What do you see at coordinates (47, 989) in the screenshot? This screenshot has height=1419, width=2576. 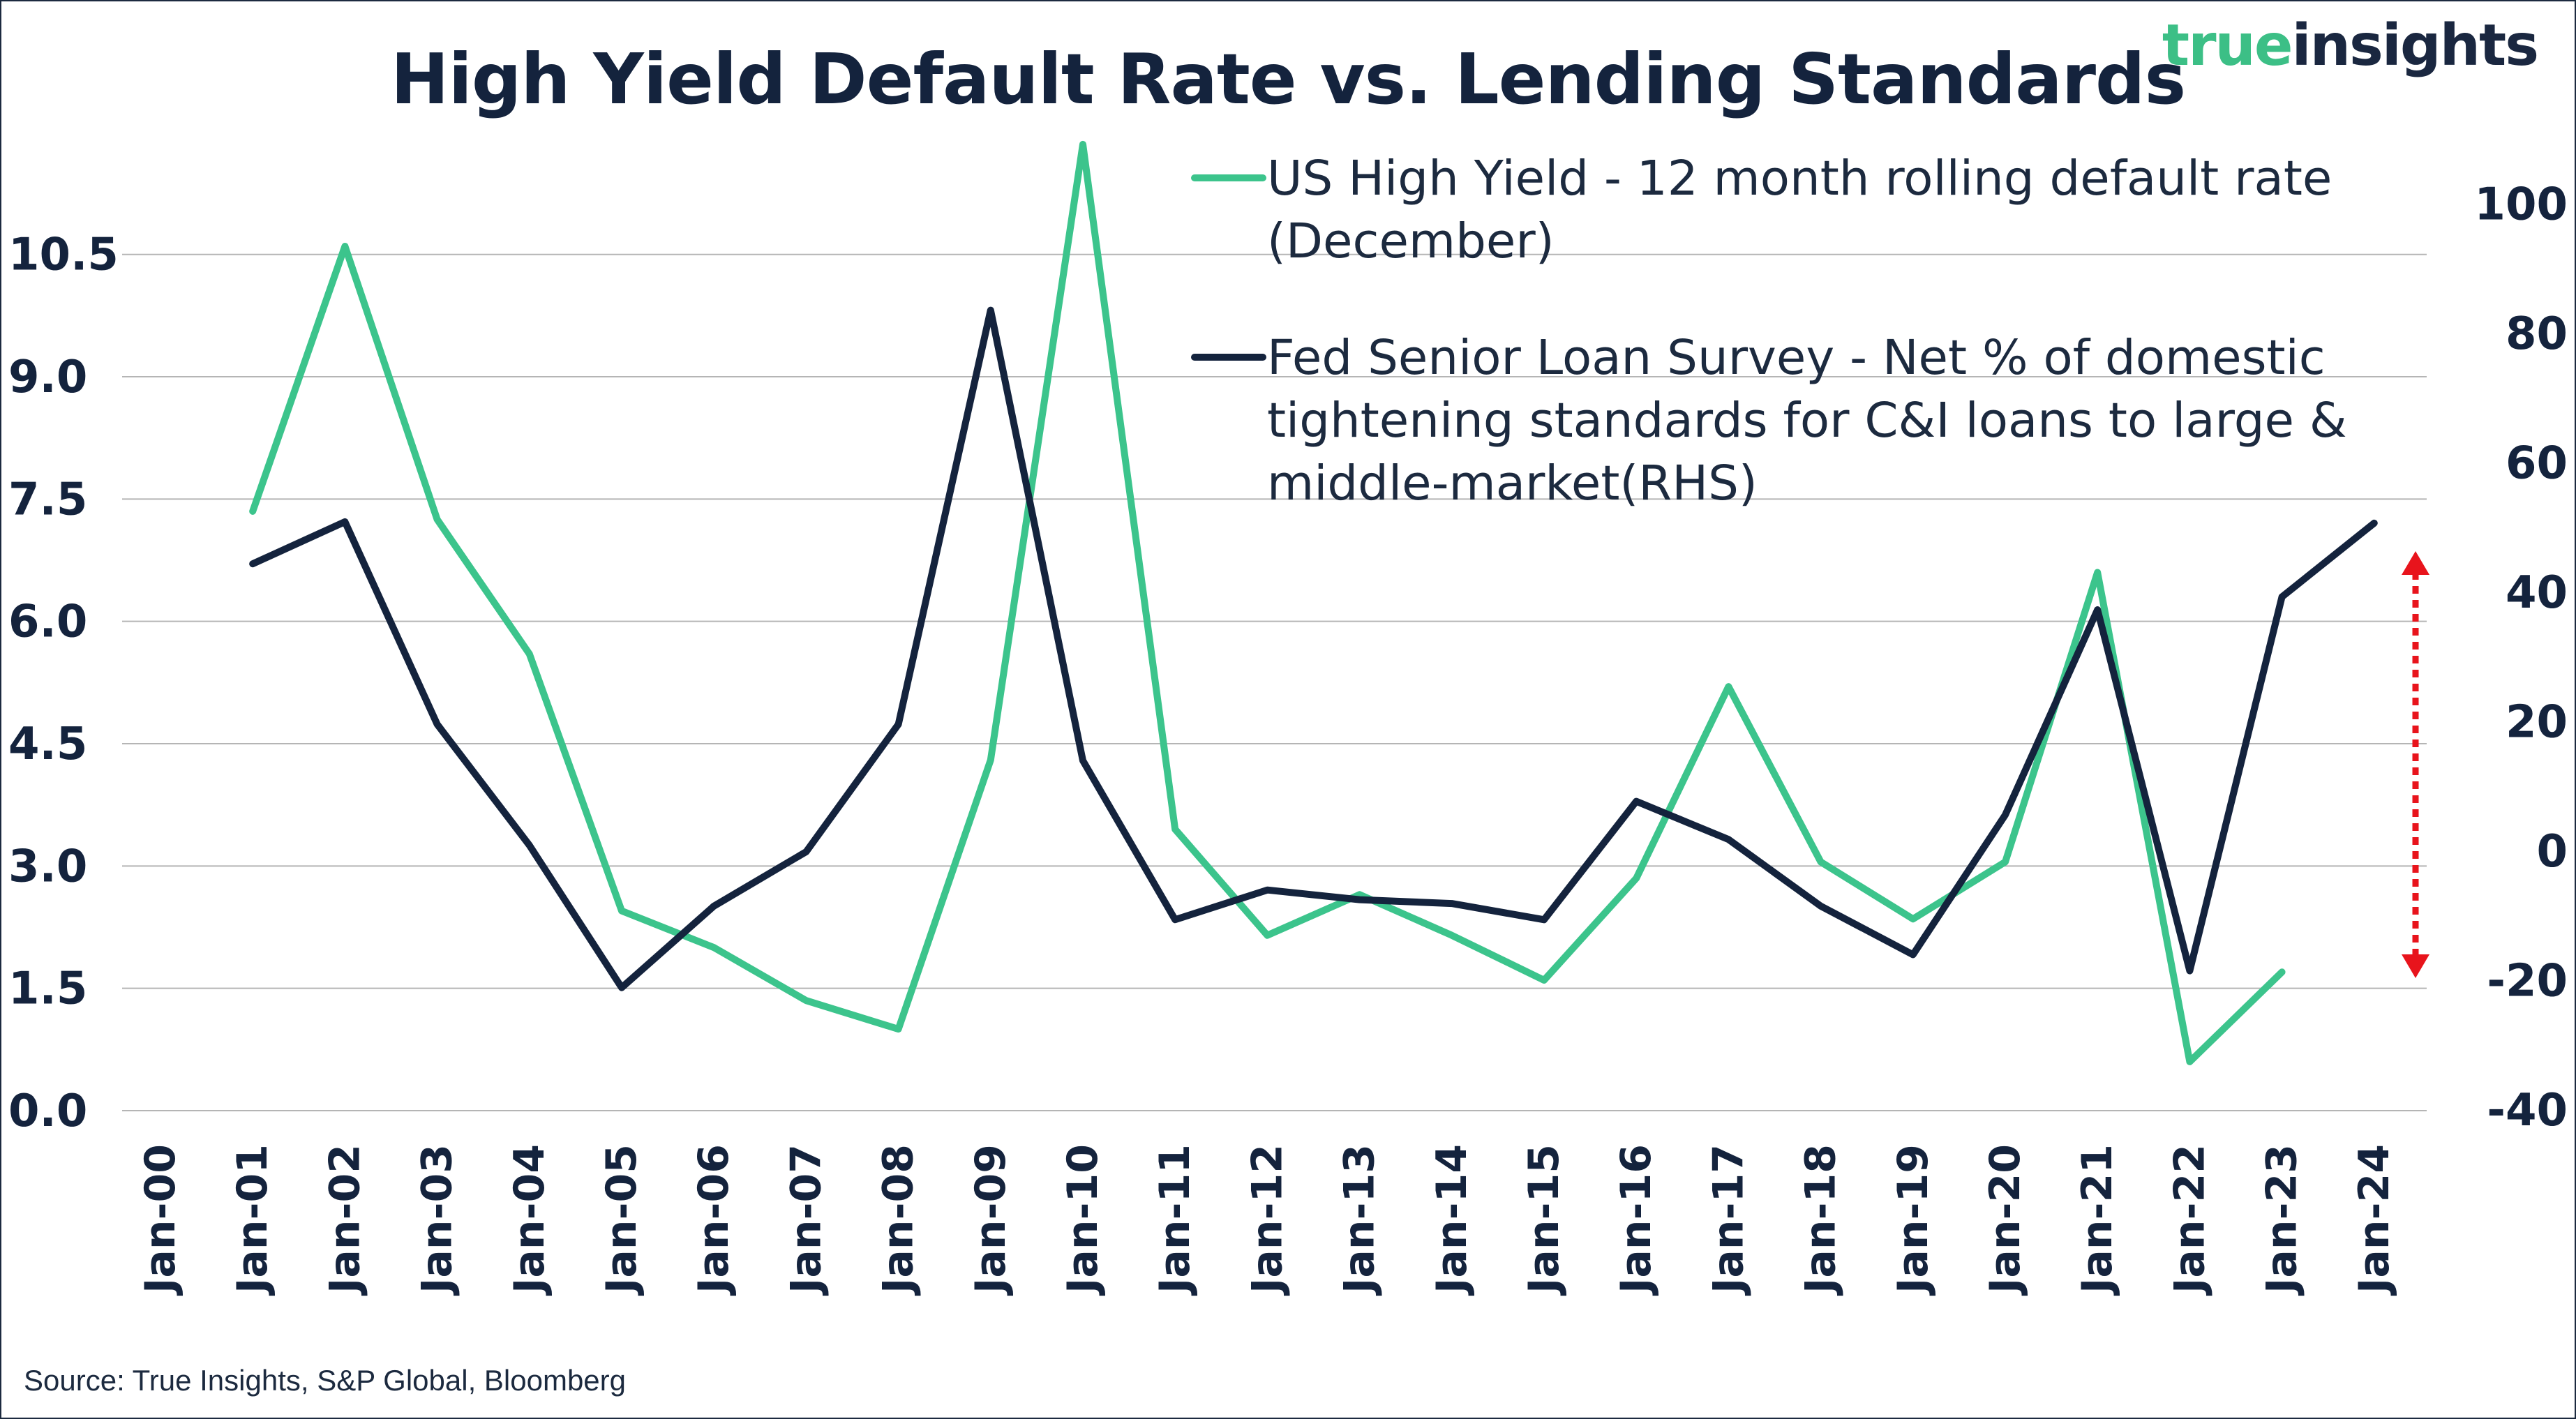 I see `y-left-tick-label: 1.5` at bounding box center [47, 989].